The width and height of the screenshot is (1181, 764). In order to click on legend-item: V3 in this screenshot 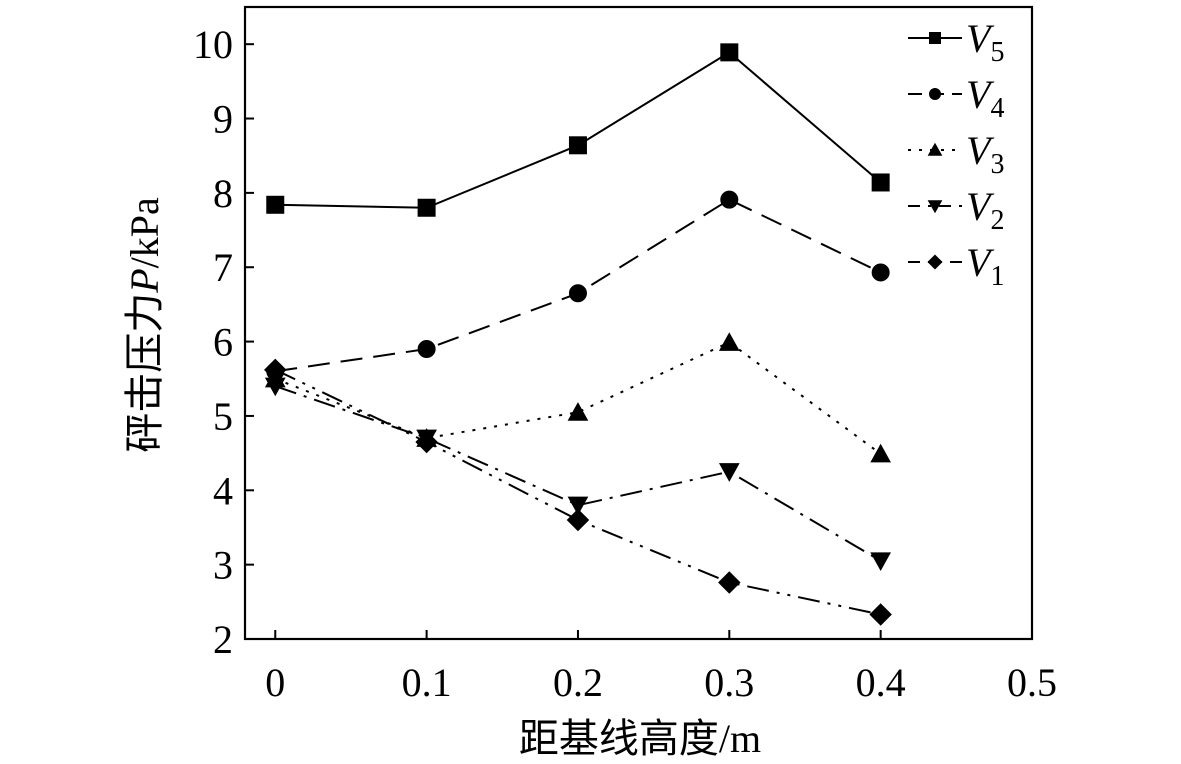, I will do `click(956, 154)`.